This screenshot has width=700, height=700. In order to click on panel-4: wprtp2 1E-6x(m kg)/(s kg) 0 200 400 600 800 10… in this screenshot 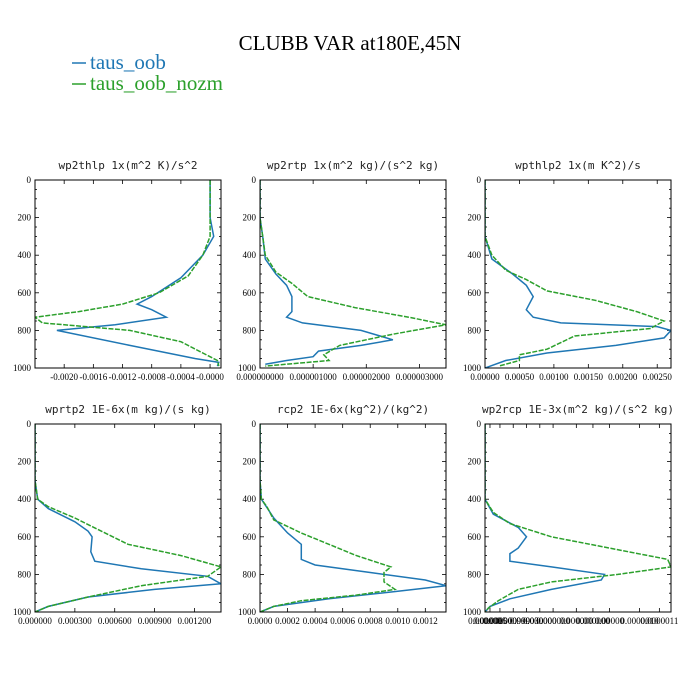, I will do `click(117, 514)`.